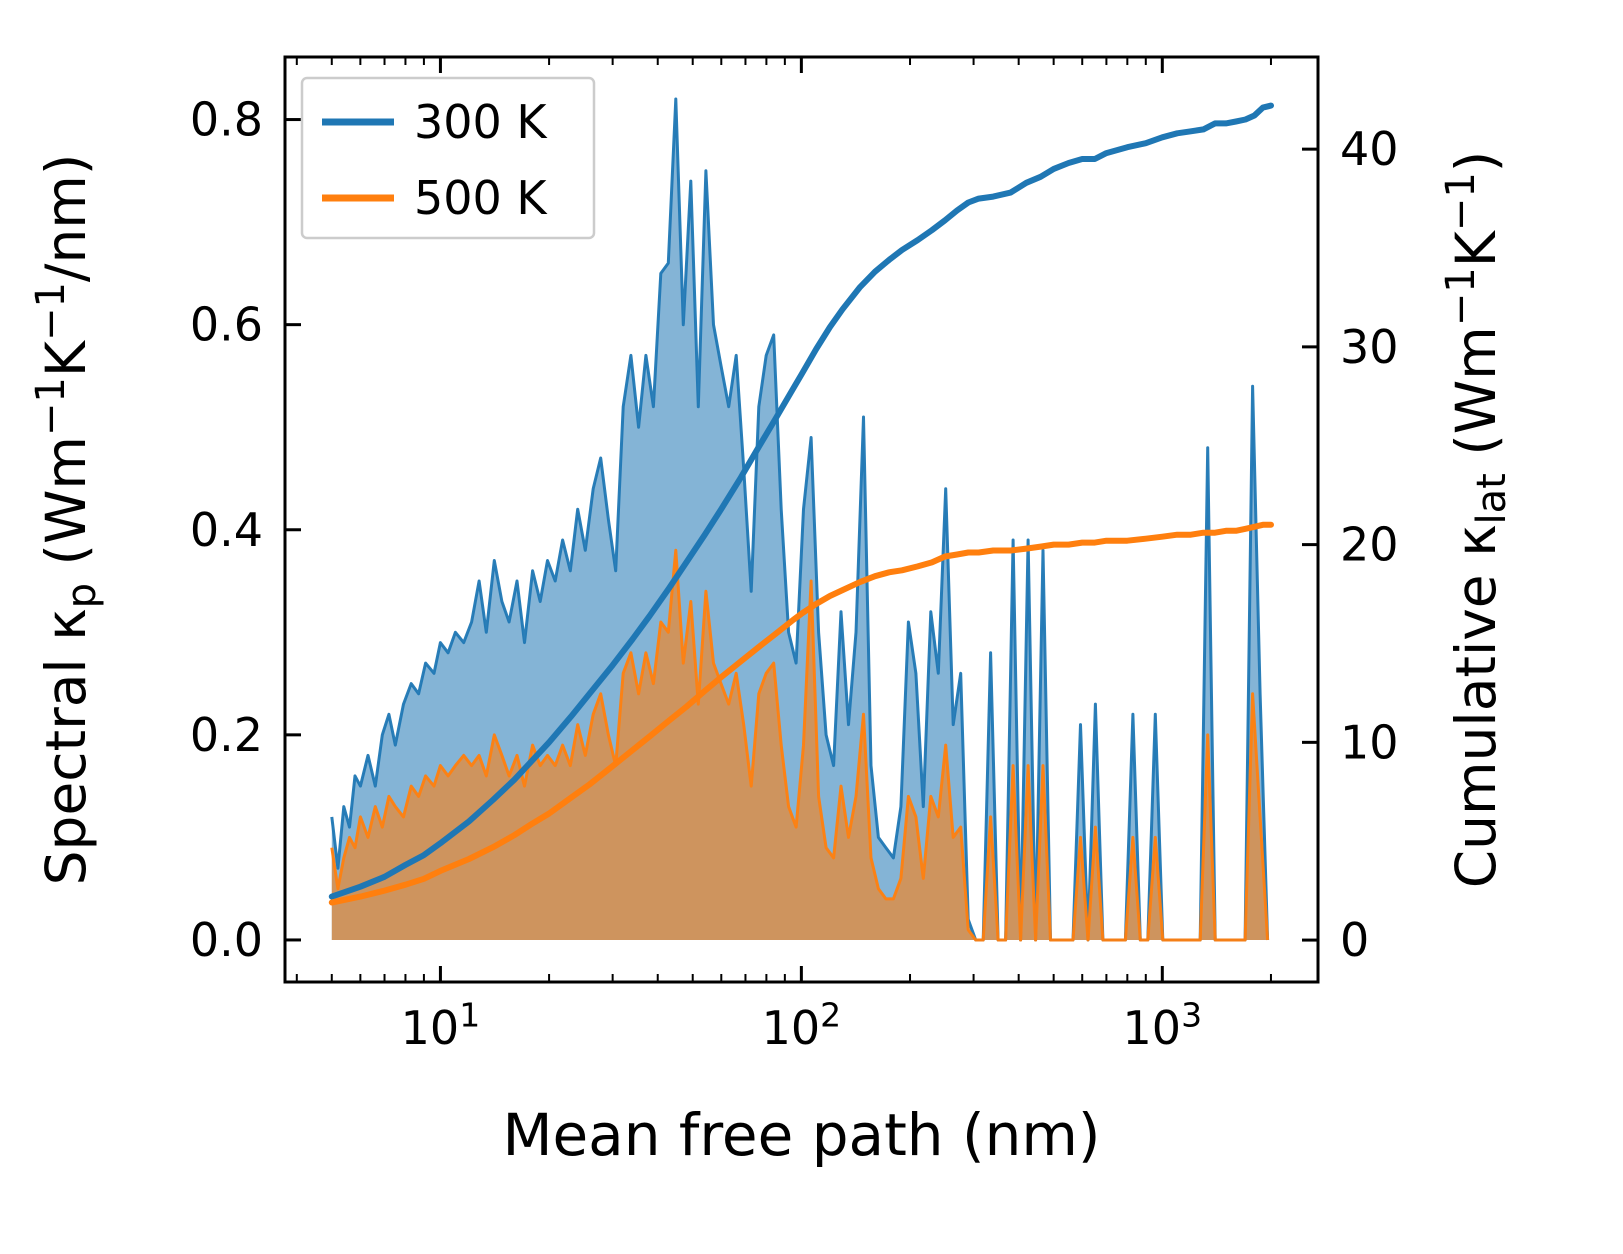 This screenshot has width=1623, height=1254. What do you see at coordinates (1476, 520) in the screenshot?
I see `y-axis-label-right: Cumulative κlat (Wm−1K−1)` at bounding box center [1476, 520].